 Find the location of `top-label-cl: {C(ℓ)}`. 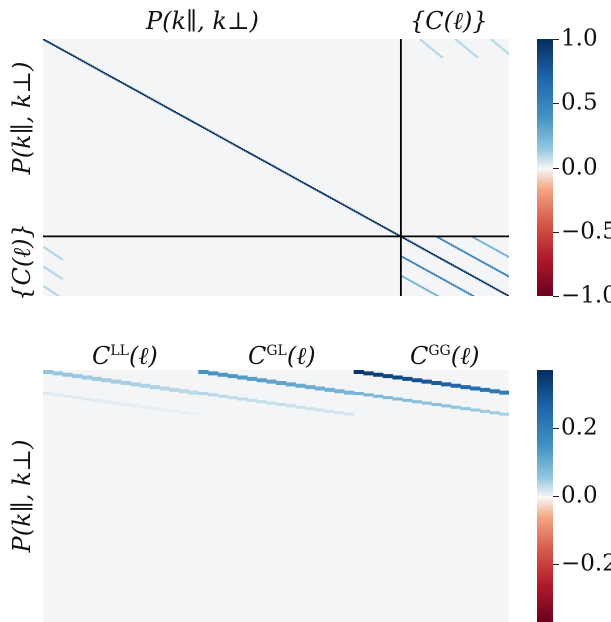

top-label-cl: {C(ℓ)} is located at coordinates (449, 21).